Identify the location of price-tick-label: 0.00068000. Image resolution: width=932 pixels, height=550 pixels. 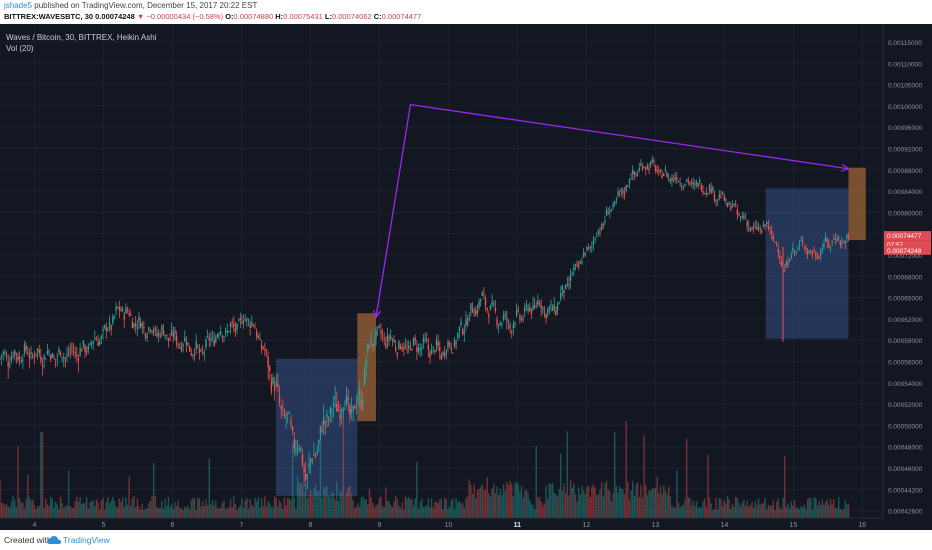
(905, 277).